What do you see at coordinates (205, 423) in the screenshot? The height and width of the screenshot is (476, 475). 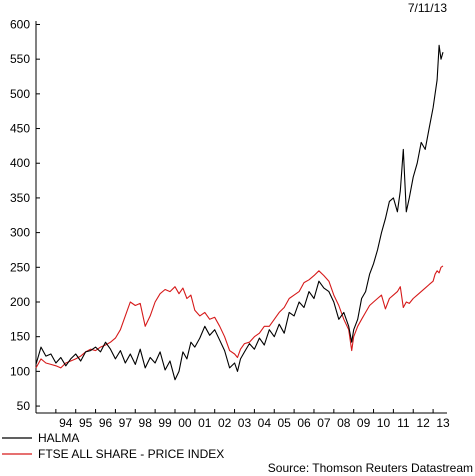 I see `x-tick-label: 01` at bounding box center [205, 423].